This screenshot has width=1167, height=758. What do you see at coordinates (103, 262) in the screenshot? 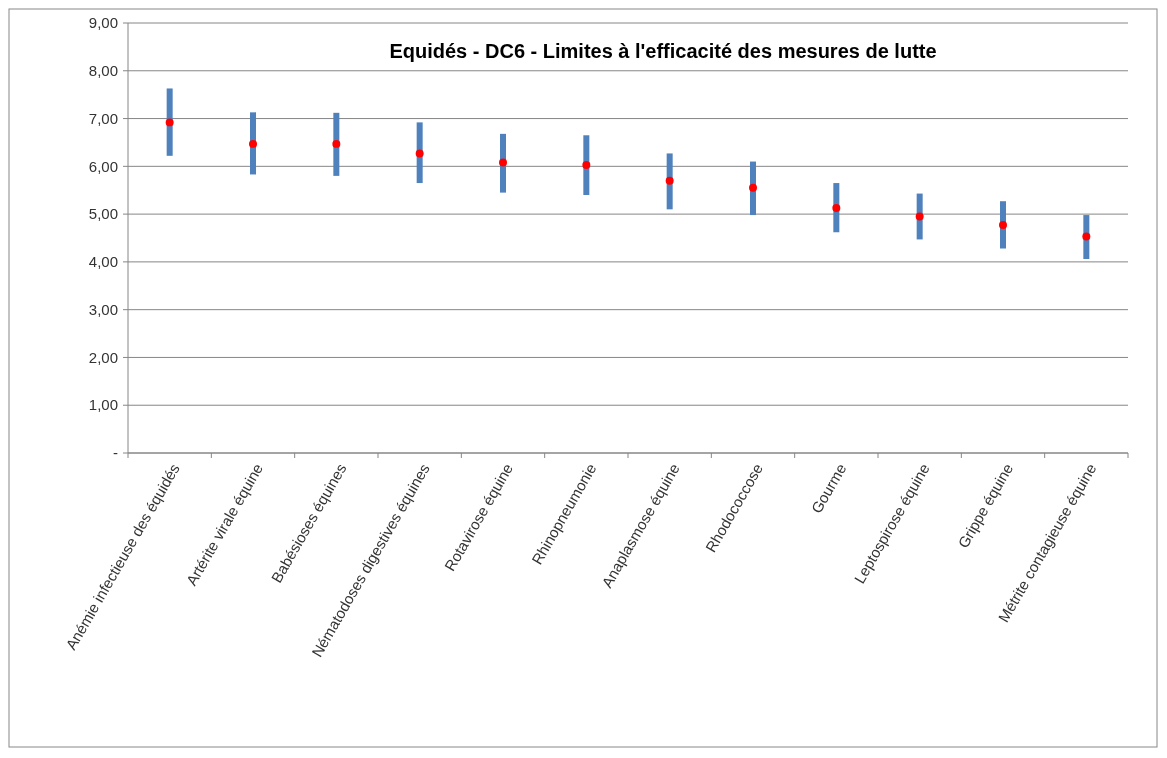
I see `y-tick-label: 4,00` at bounding box center [103, 262].